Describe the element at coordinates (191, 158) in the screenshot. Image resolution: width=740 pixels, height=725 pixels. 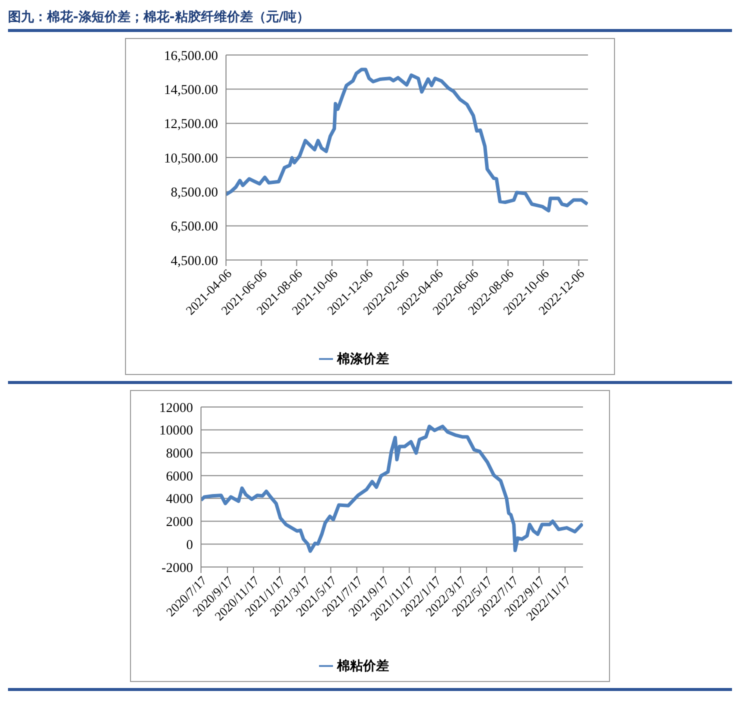
I see `y-tick-label: 10,500.00` at that location.